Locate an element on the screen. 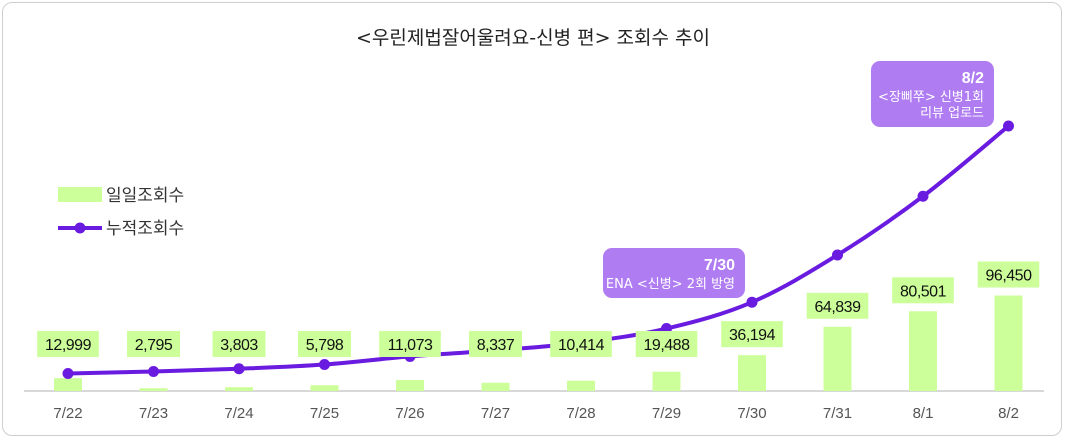  annotation-text-7-30-0: ENA <신병> 2회 방영 is located at coordinates (670, 284).